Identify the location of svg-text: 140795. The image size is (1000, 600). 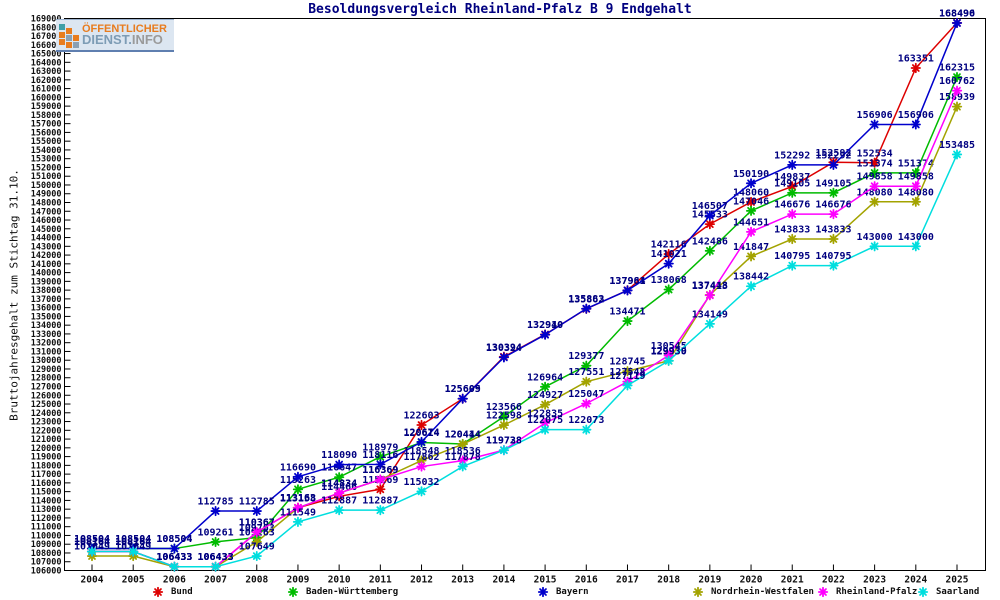
(792, 256).